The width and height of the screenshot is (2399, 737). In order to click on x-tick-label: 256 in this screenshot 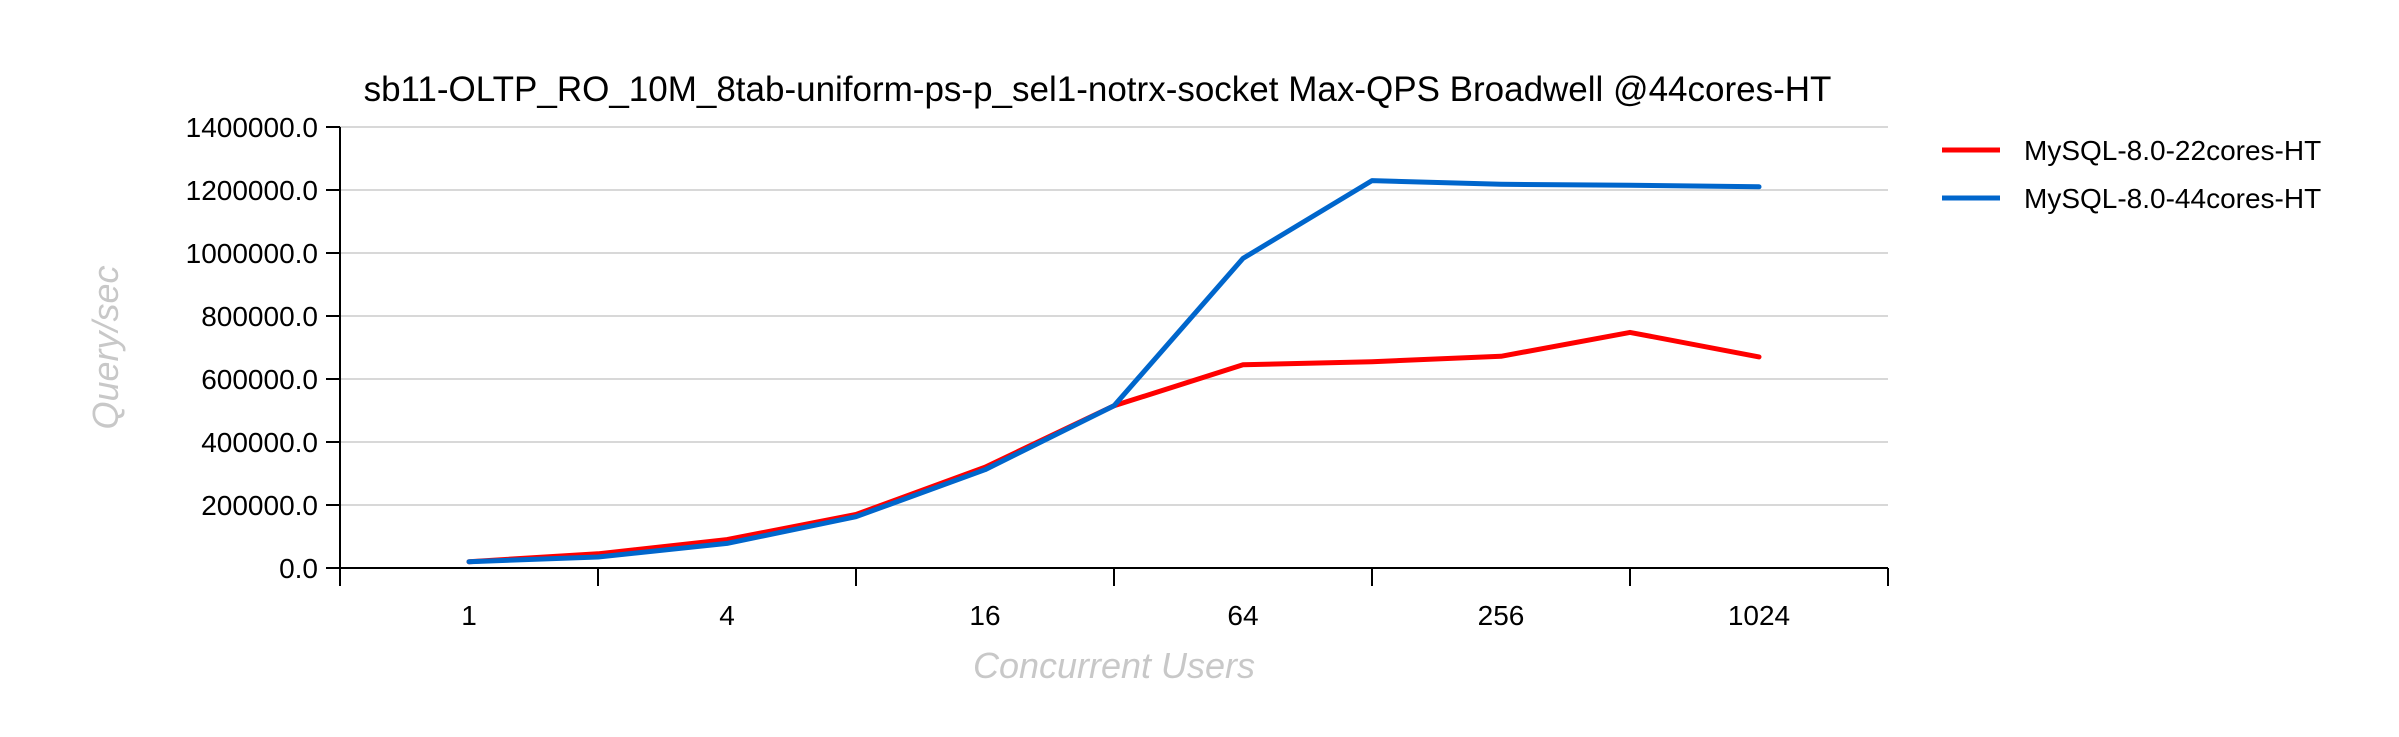, I will do `click(1501, 615)`.